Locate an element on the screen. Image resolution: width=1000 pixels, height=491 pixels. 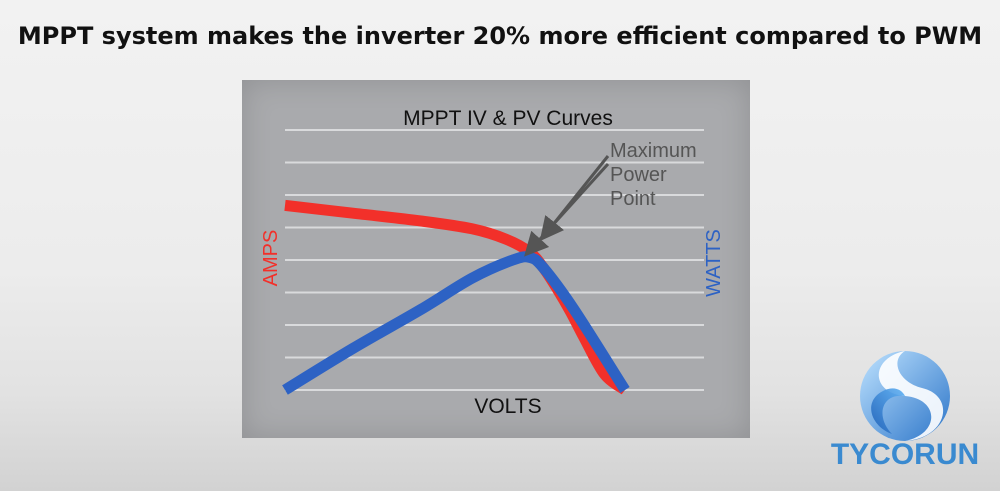
y-axis-label-left: AMPS is located at coordinates (271, 258).